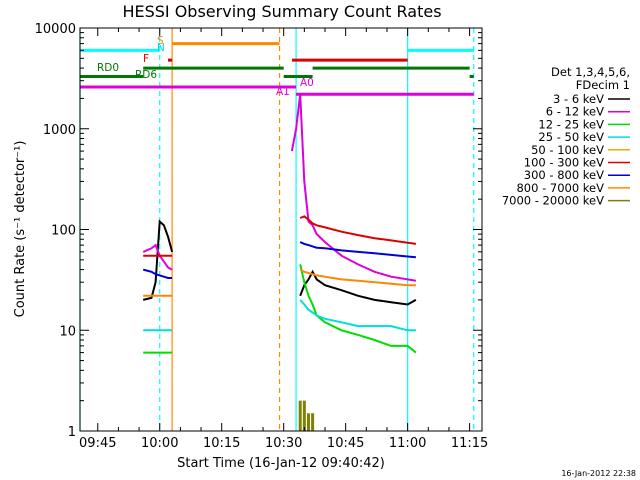  Describe the element at coordinates (283, 443) in the screenshot. I see `x-tick-label-3: 10:30` at that location.